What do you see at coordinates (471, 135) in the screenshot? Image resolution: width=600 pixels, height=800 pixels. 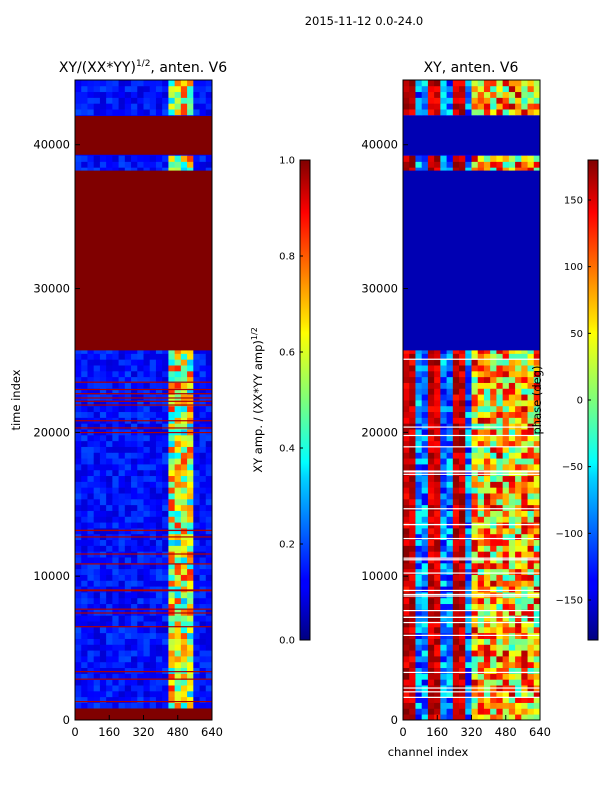 I see `phase-low-block` at bounding box center [471, 135].